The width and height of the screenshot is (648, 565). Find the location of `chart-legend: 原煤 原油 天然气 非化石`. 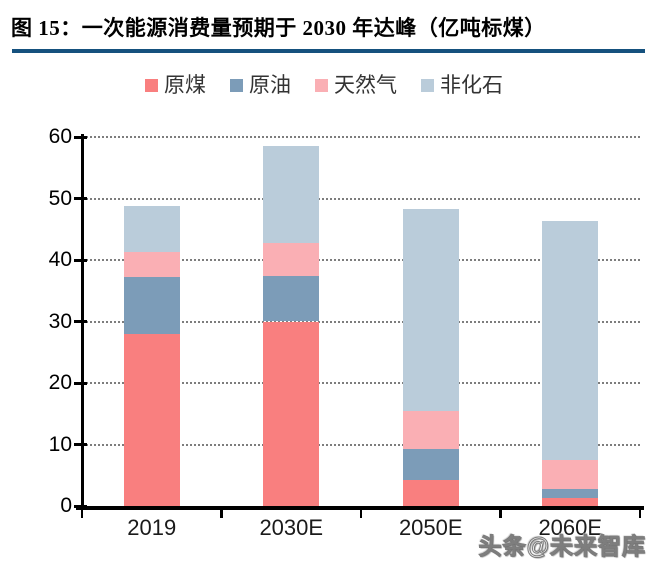

chart-legend: 原煤 原油 天然气 非化石 is located at coordinates (324, 85).